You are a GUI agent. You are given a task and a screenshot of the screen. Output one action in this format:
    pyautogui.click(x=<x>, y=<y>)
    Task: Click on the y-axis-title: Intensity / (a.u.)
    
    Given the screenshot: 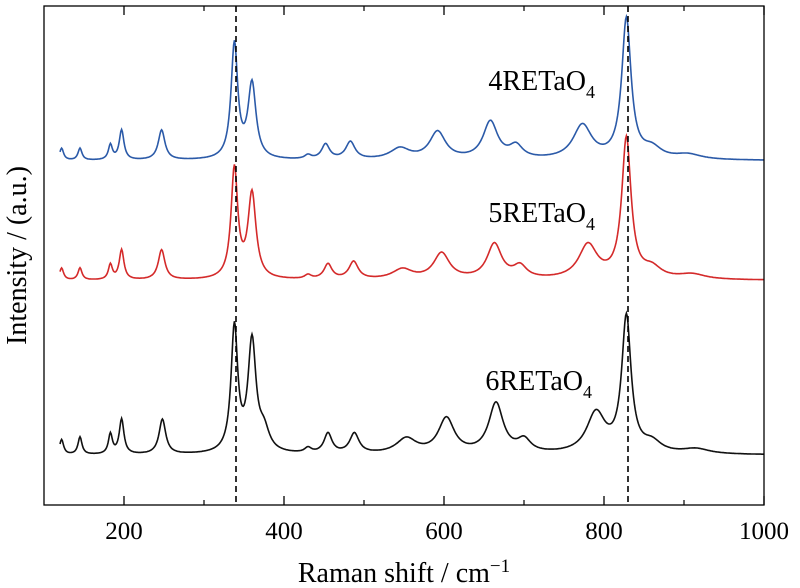 What is the action you would take?
    pyautogui.click(x=17, y=255)
    